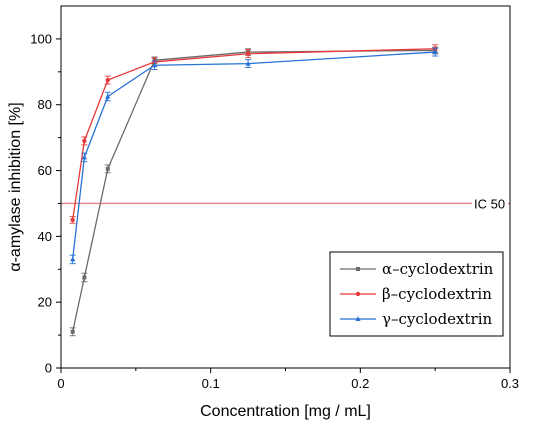 The width and height of the screenshot is (550, 430). I want to click on x-axis-title: Concentration [mg / mL], so click(285, 411).